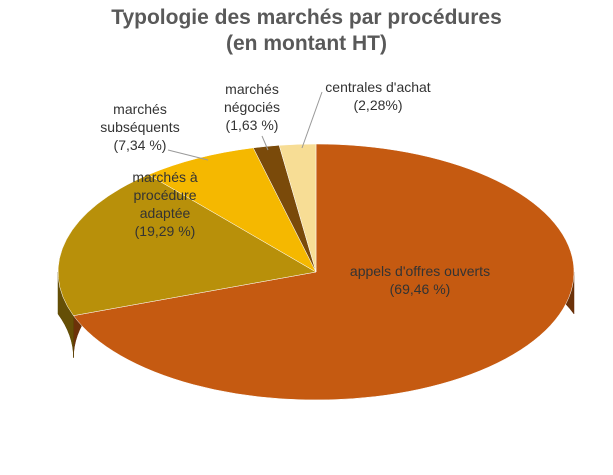 This screenshot has height=475, width=613. What do you see at coordinates (378, 87) in the screenshot?
I see `category-name: centrales d'achat` at bounding box center [378, 87].